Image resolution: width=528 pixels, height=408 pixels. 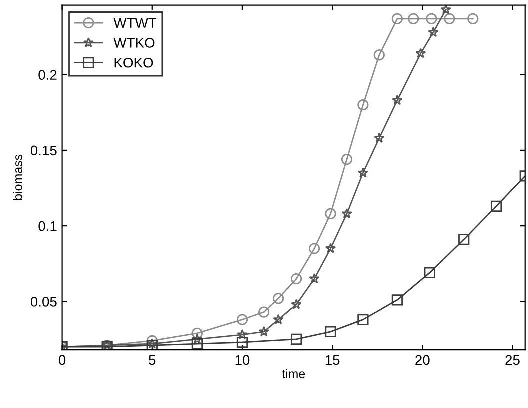 What do you see at coordinates (294, 373) in the screenshot?
I see `x-axis-title: time` at bounding box center [294, 373].